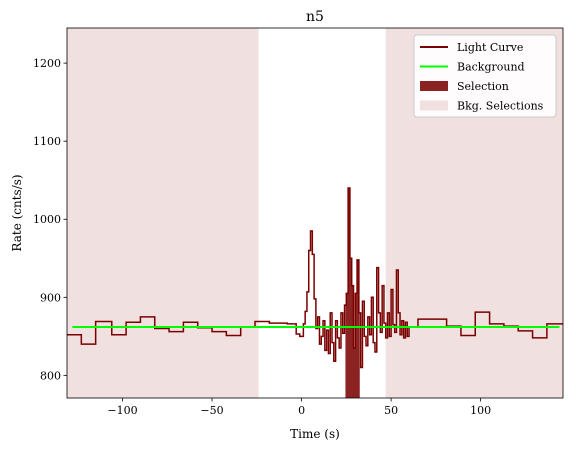  I want to click on chart-title: n5, so click(315, 17).